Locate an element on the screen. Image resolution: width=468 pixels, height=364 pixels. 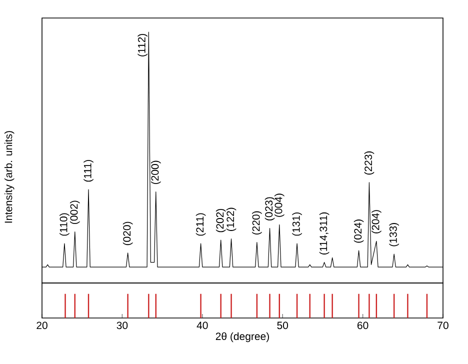
annotation: (023) is located at coordinates (269, 208).